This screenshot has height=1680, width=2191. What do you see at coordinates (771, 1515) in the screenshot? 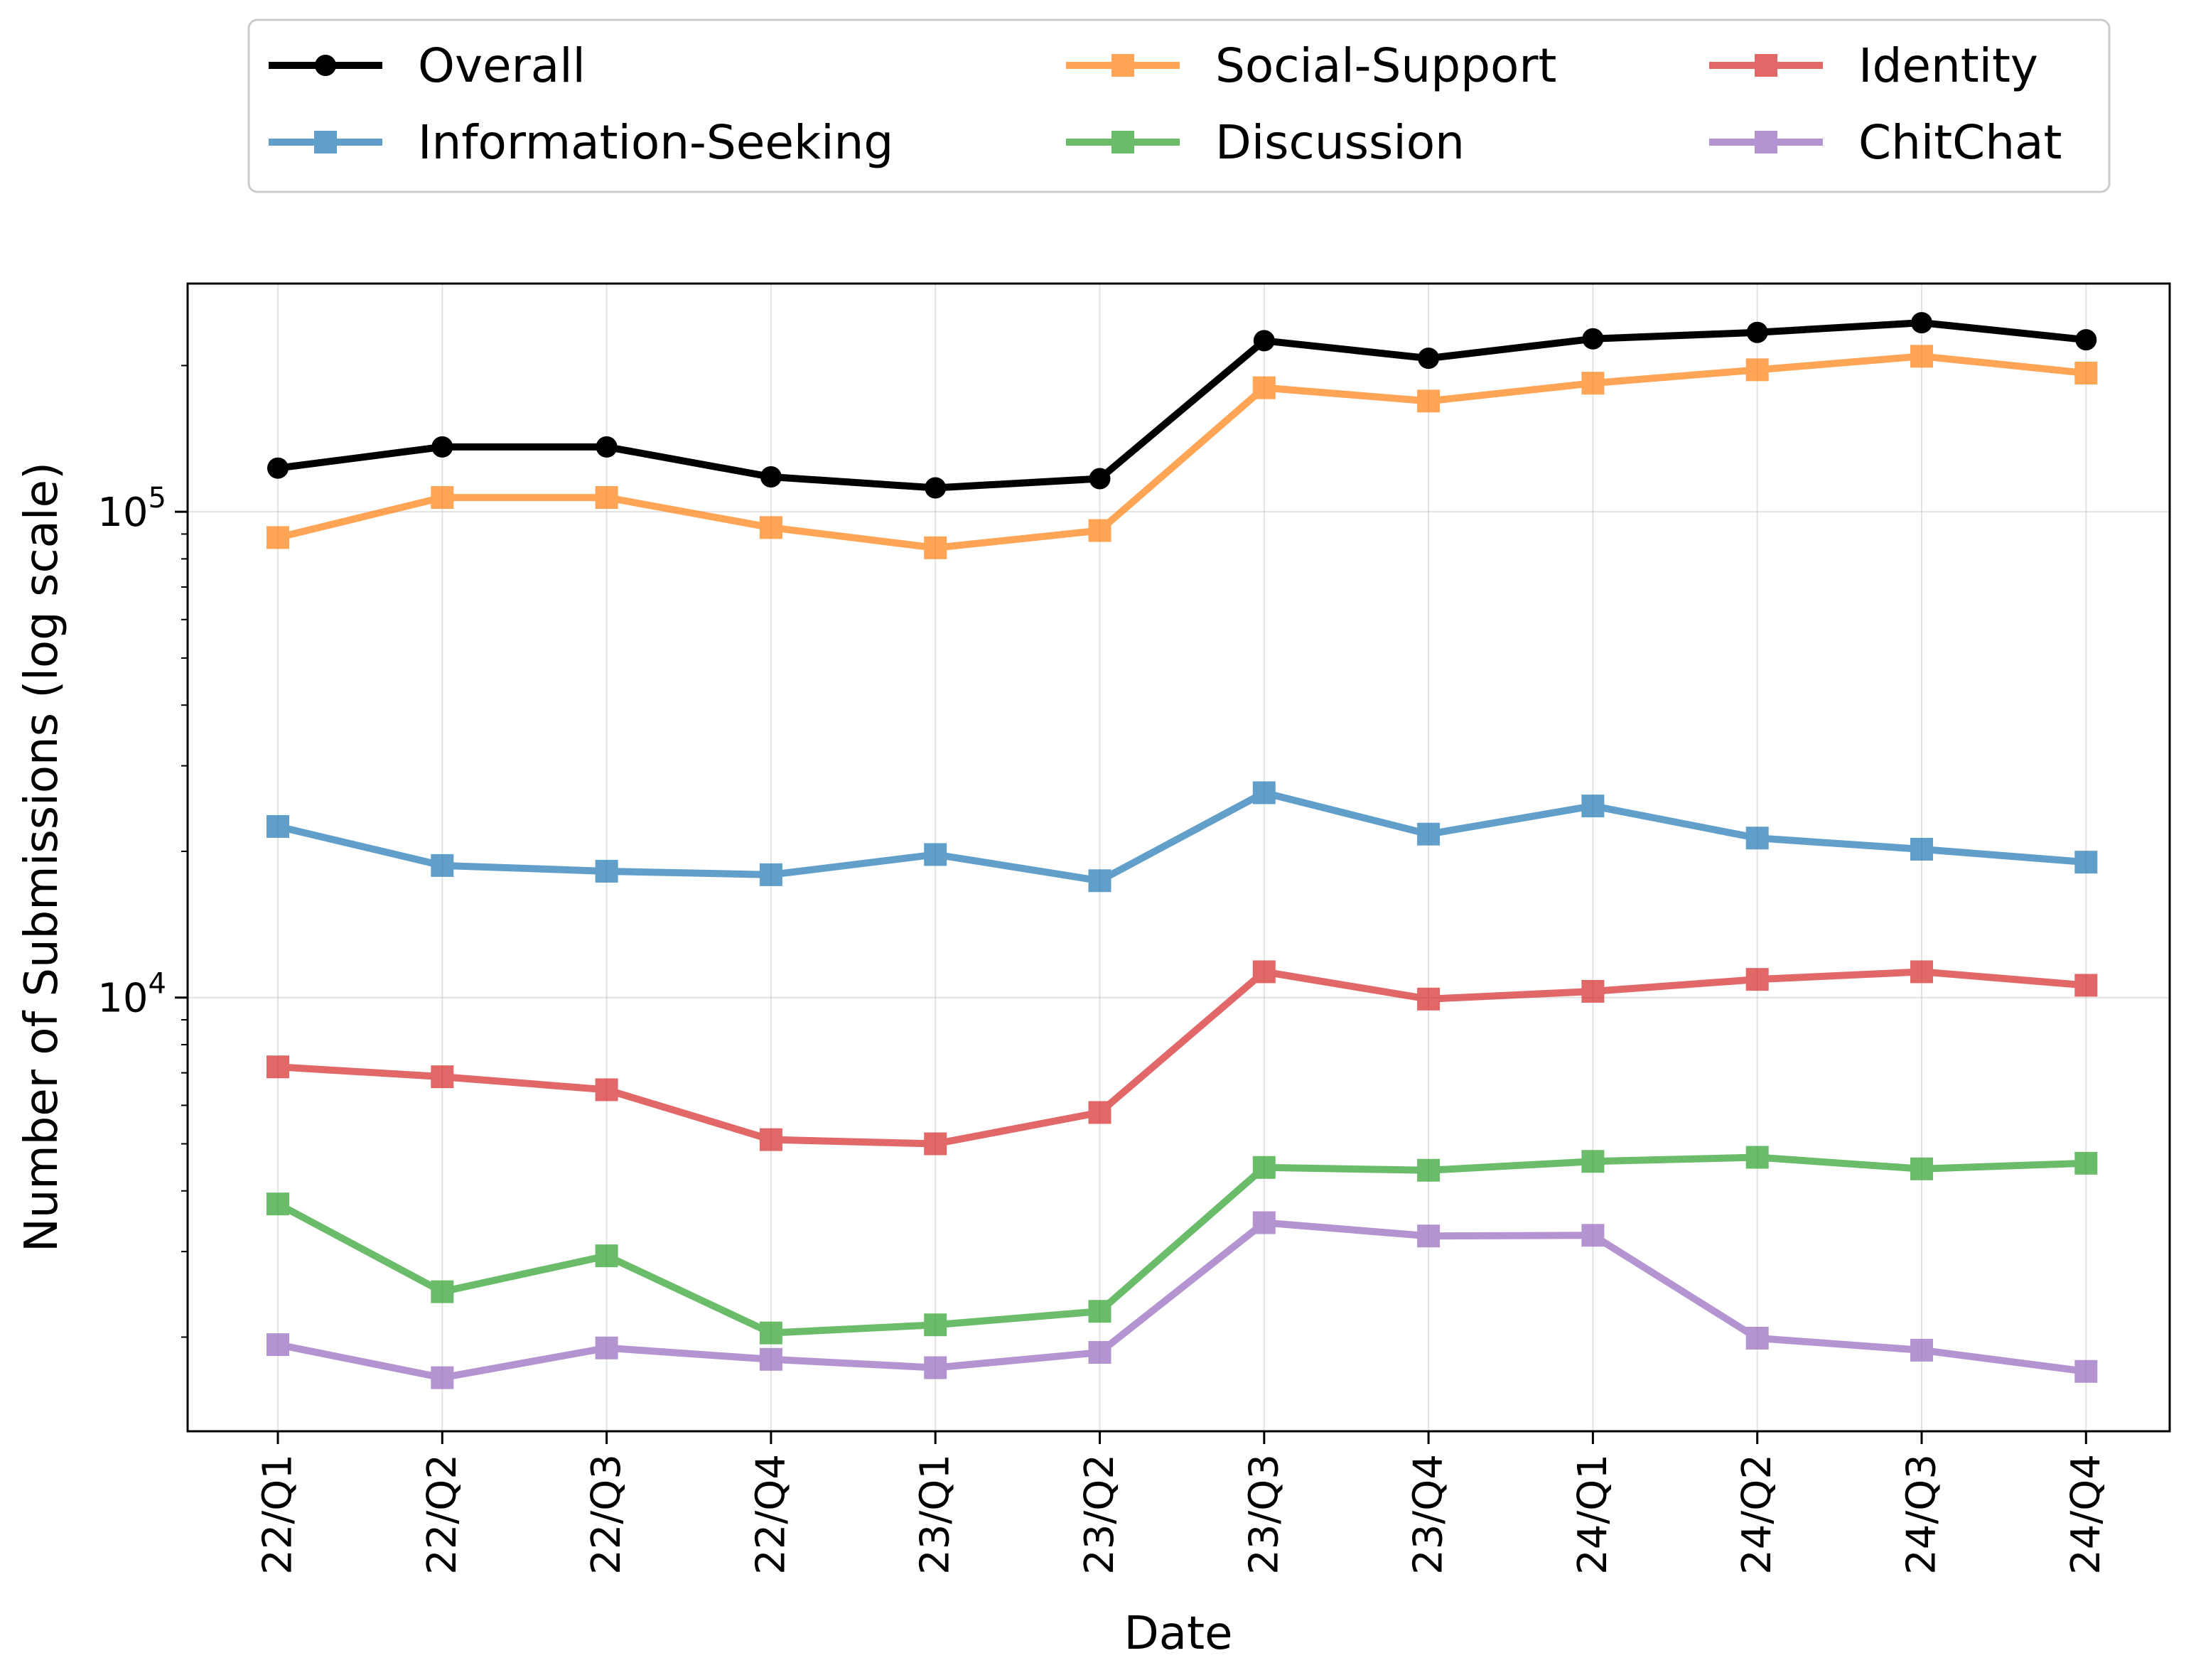
I see `x-tick-label: 22/Q4` at bounding box center [771, 1515].